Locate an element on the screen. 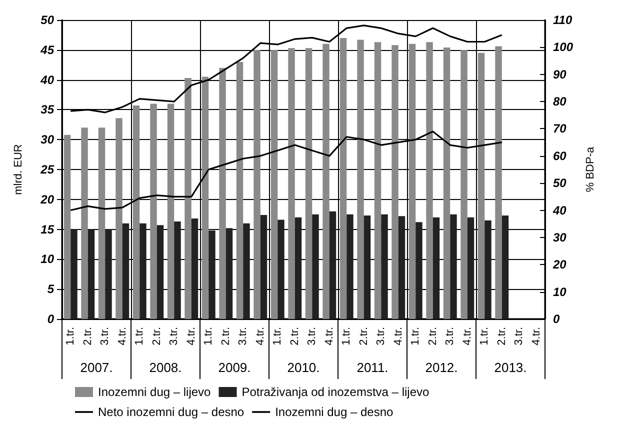  y-tick-label: 5 is located at coordinates (50, 289).